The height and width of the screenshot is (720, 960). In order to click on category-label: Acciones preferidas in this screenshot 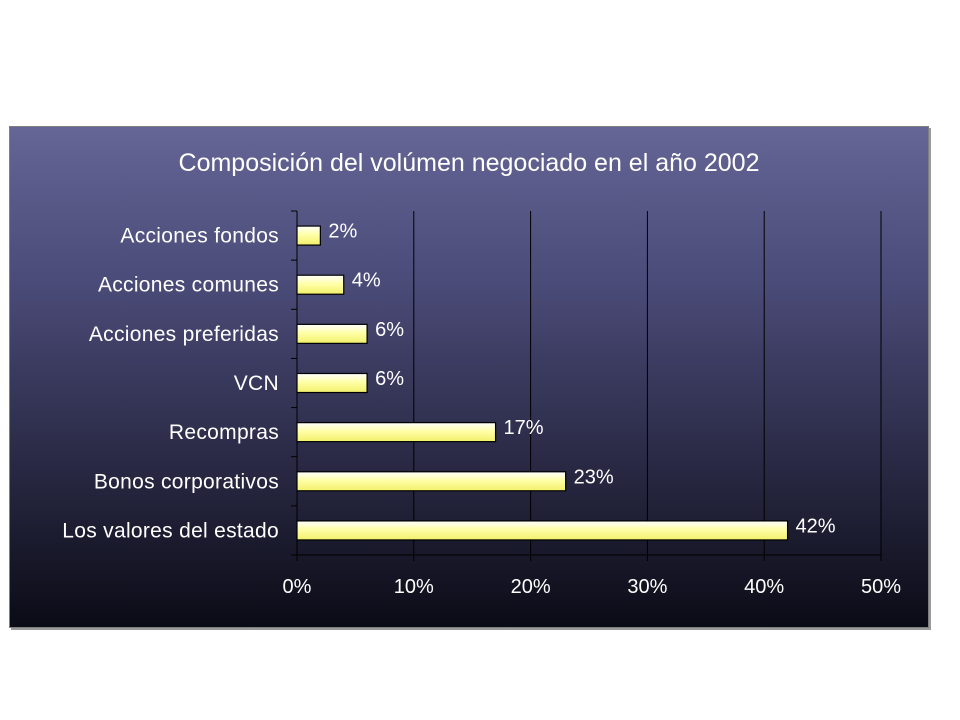, I will do `click(184, 334)`.